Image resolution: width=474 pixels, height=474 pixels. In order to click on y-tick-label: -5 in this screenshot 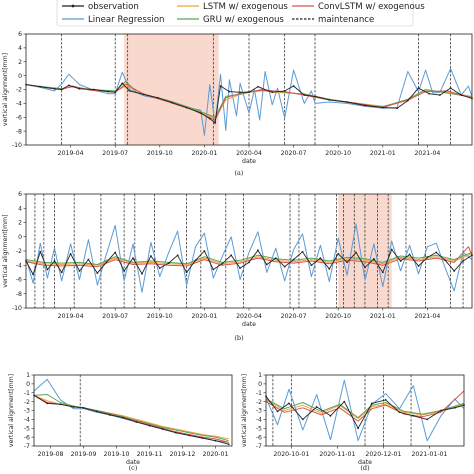, I will do `click(27, 428)`.